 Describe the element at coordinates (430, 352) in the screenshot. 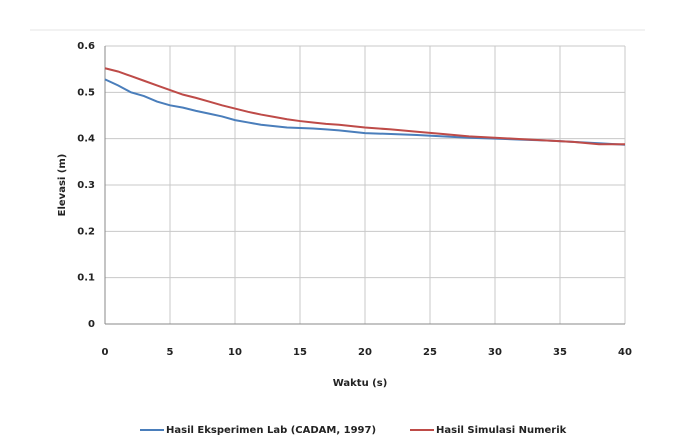

I see `x-tick-label: 25` at that location.